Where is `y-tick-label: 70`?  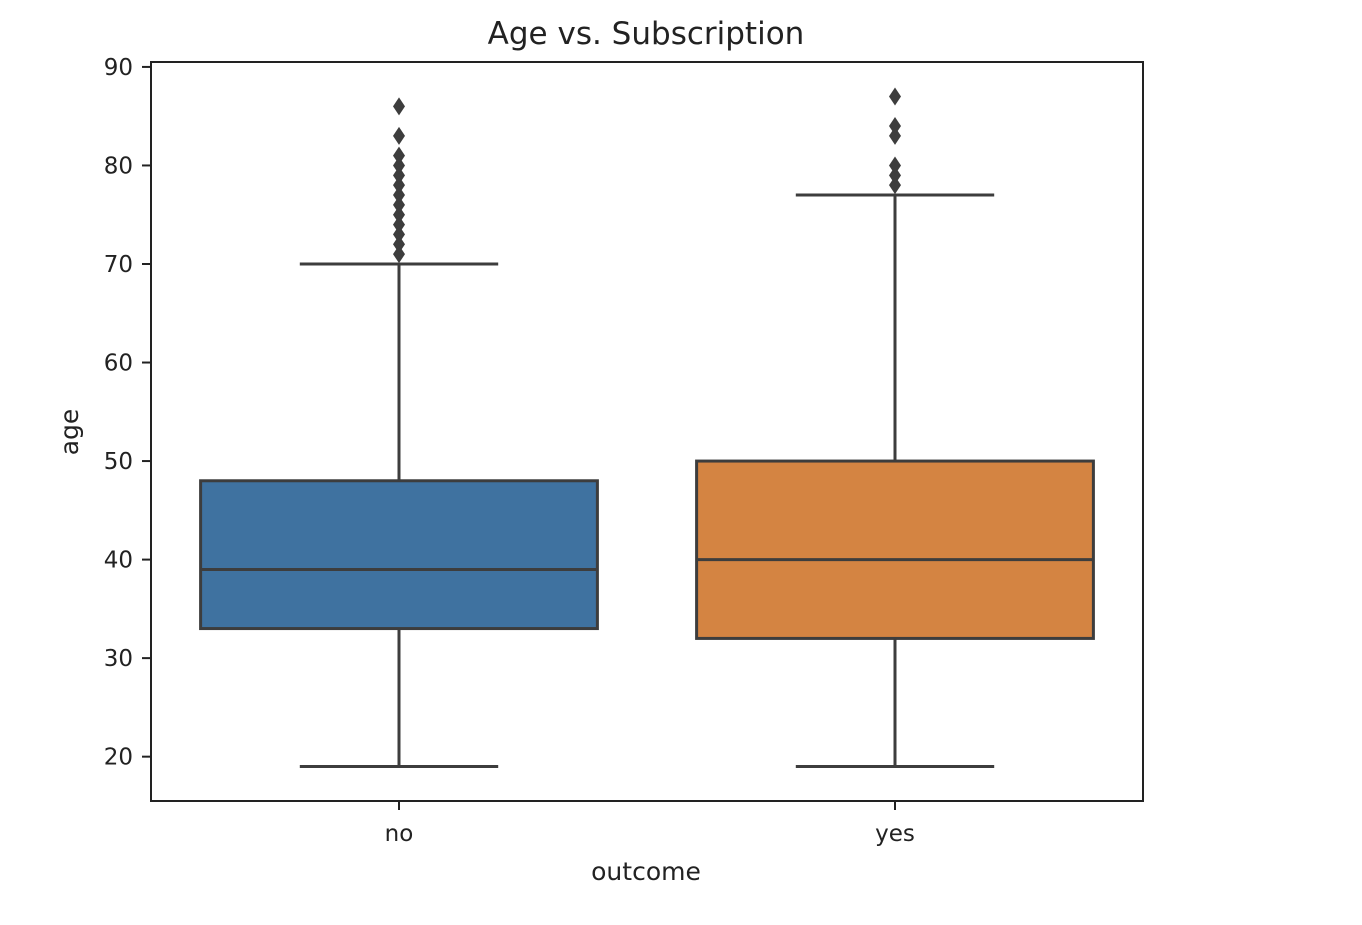 y-tick-label: 70 is located at coordinates (118, 265).